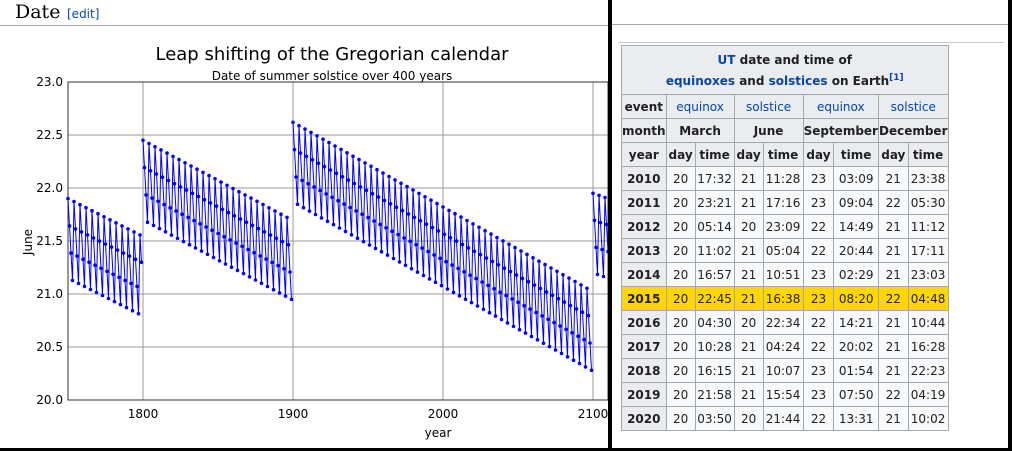  Describe the element at coordinates (443, 414) in the screenshot. I see `x-tick-label: 2000` at that location.